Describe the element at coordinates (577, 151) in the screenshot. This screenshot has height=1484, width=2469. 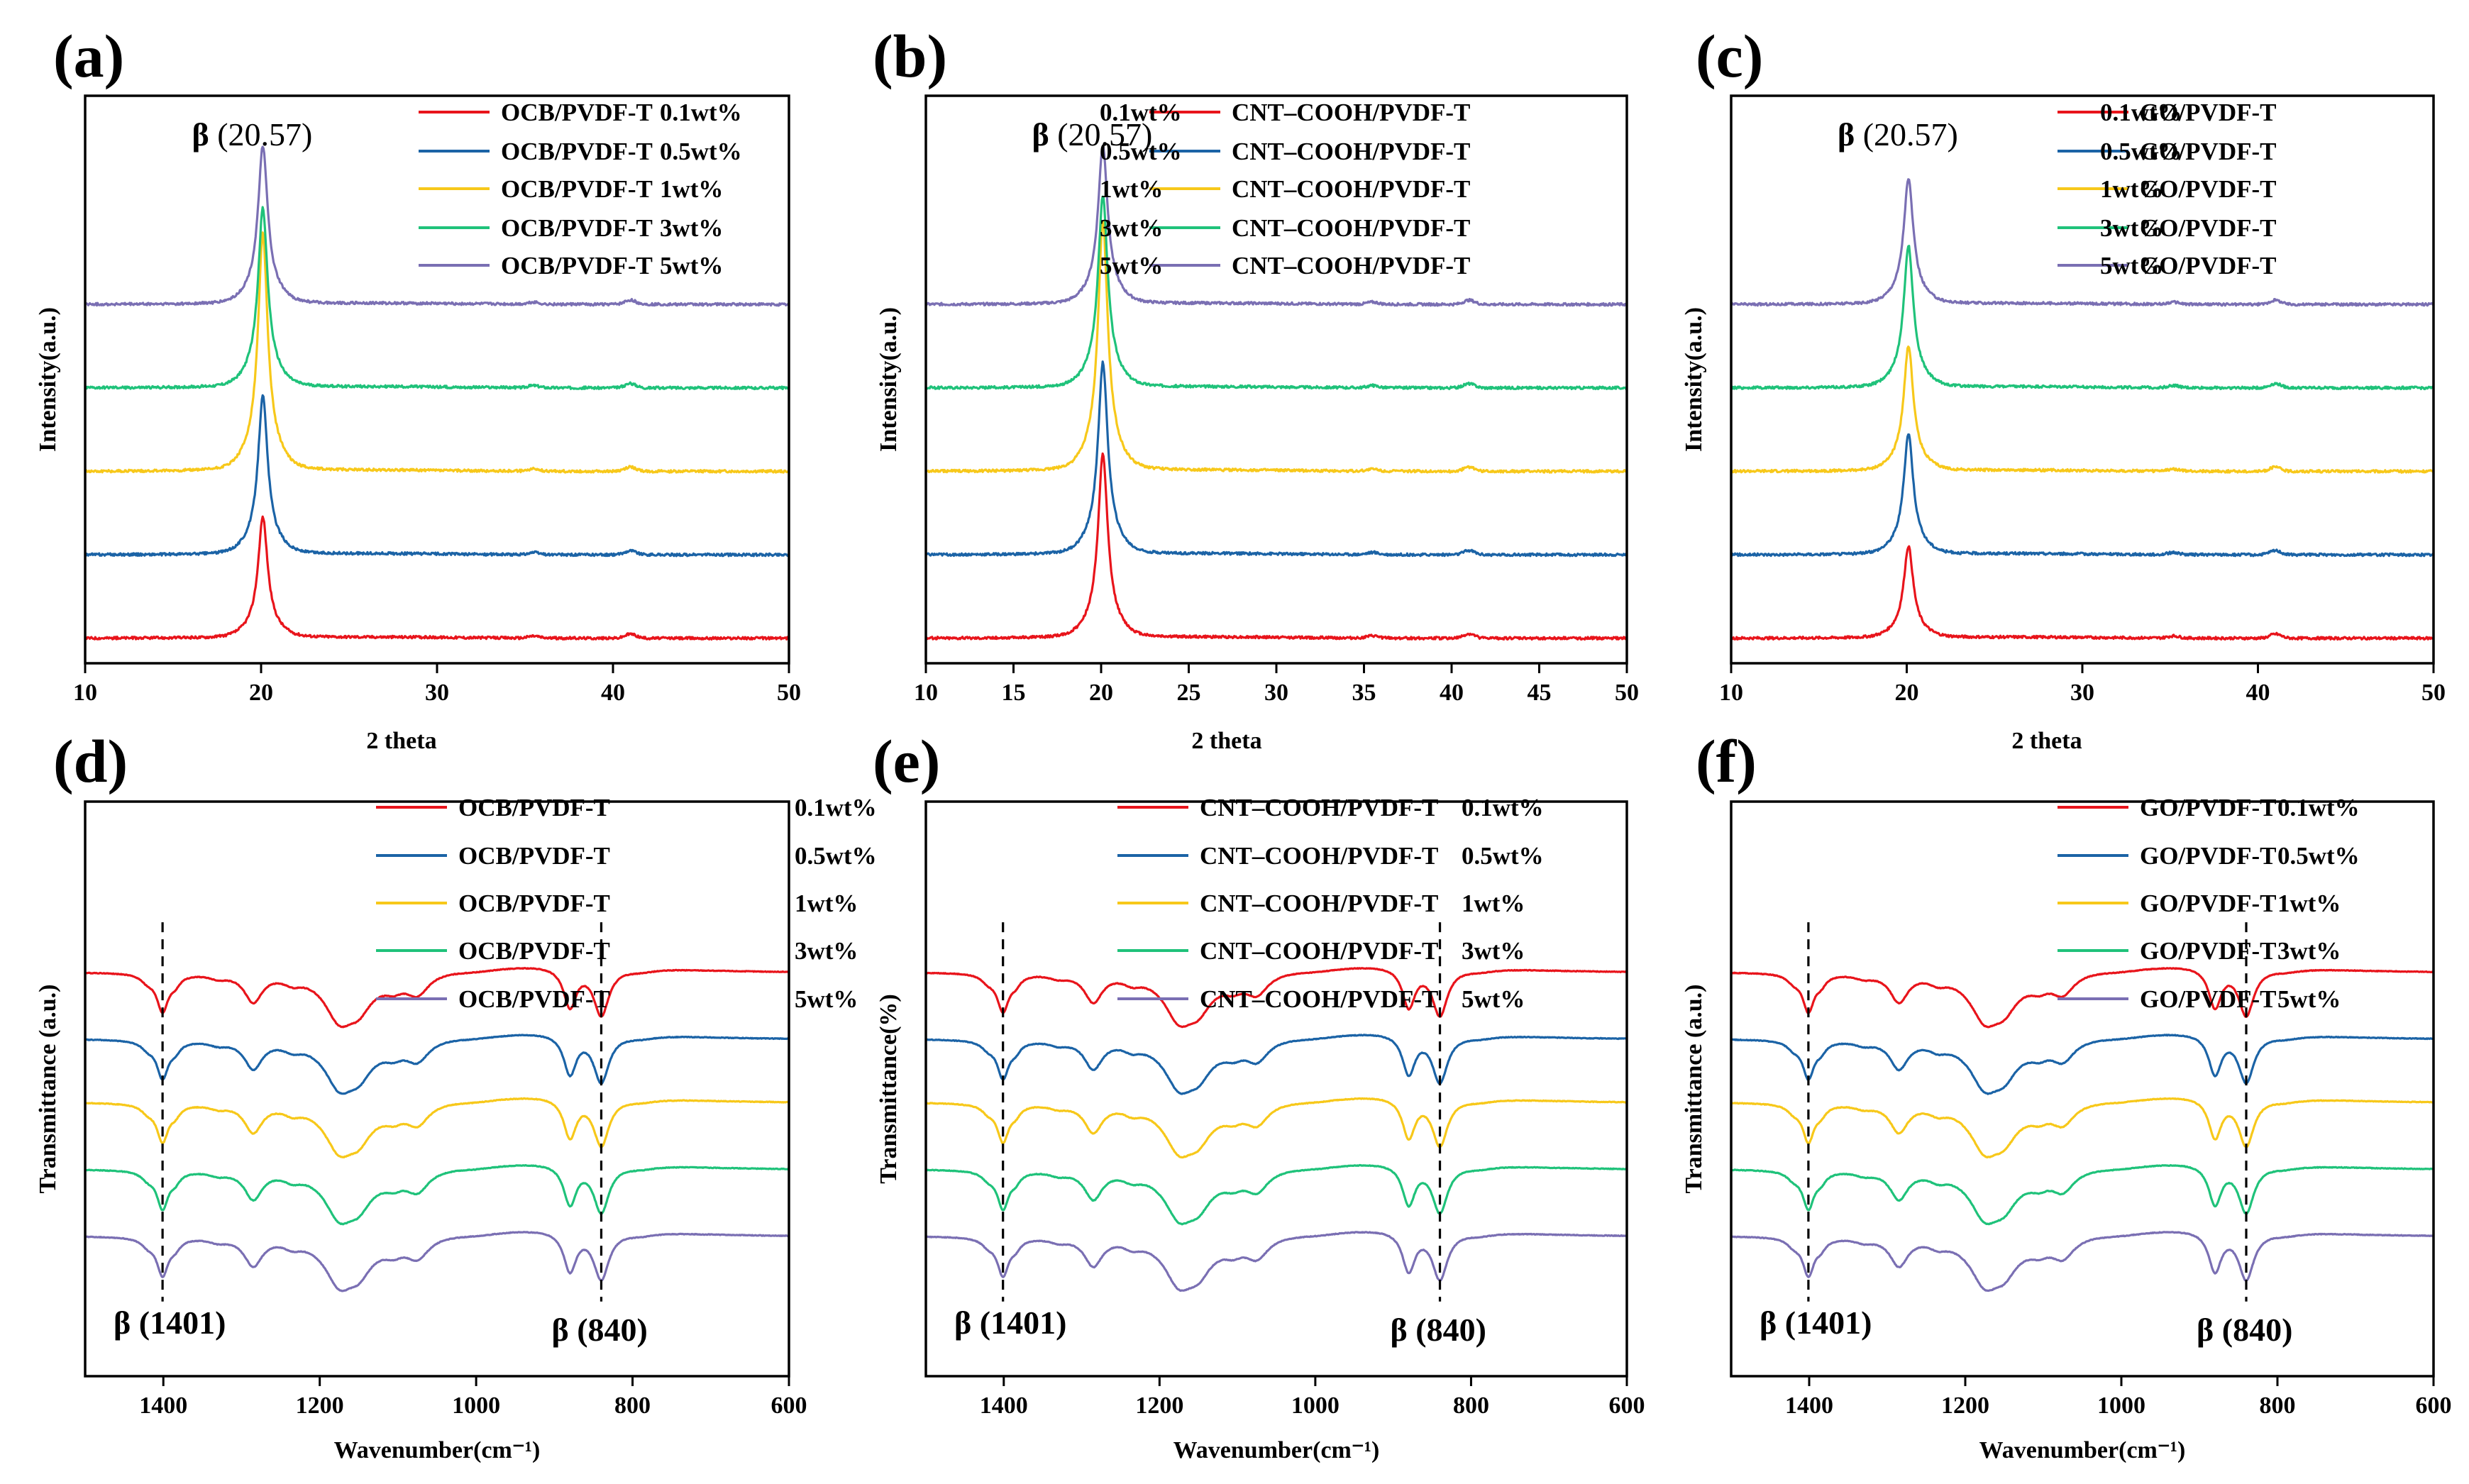
I see `legend-name-2: OCB/PVDF-T` at that location.